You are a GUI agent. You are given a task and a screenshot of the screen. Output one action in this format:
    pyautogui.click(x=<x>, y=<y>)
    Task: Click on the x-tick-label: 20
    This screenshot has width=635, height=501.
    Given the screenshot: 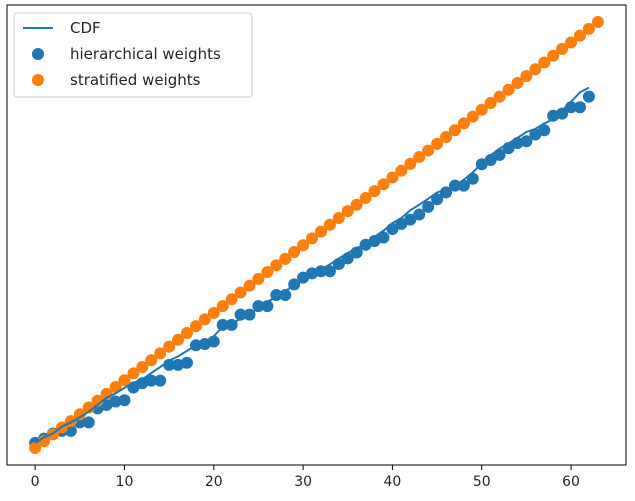 What is the action you would take?
    pyautogui.click(x=214, y=482)
    